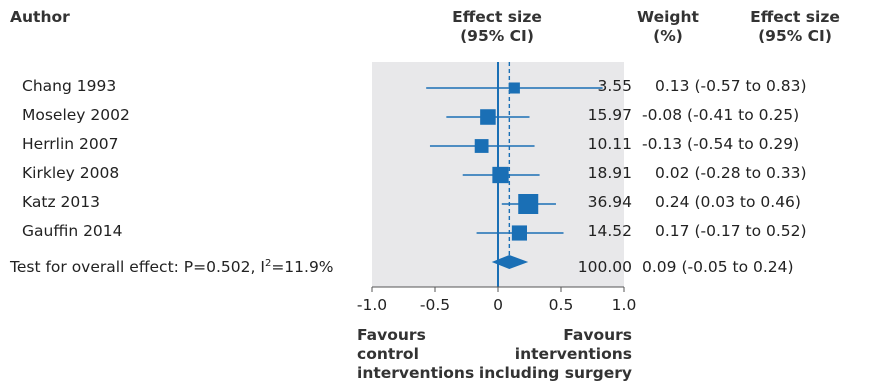 The image size is (888, 386). I want to click on study-author-label: Herrlin 2007, so click(70, 144).